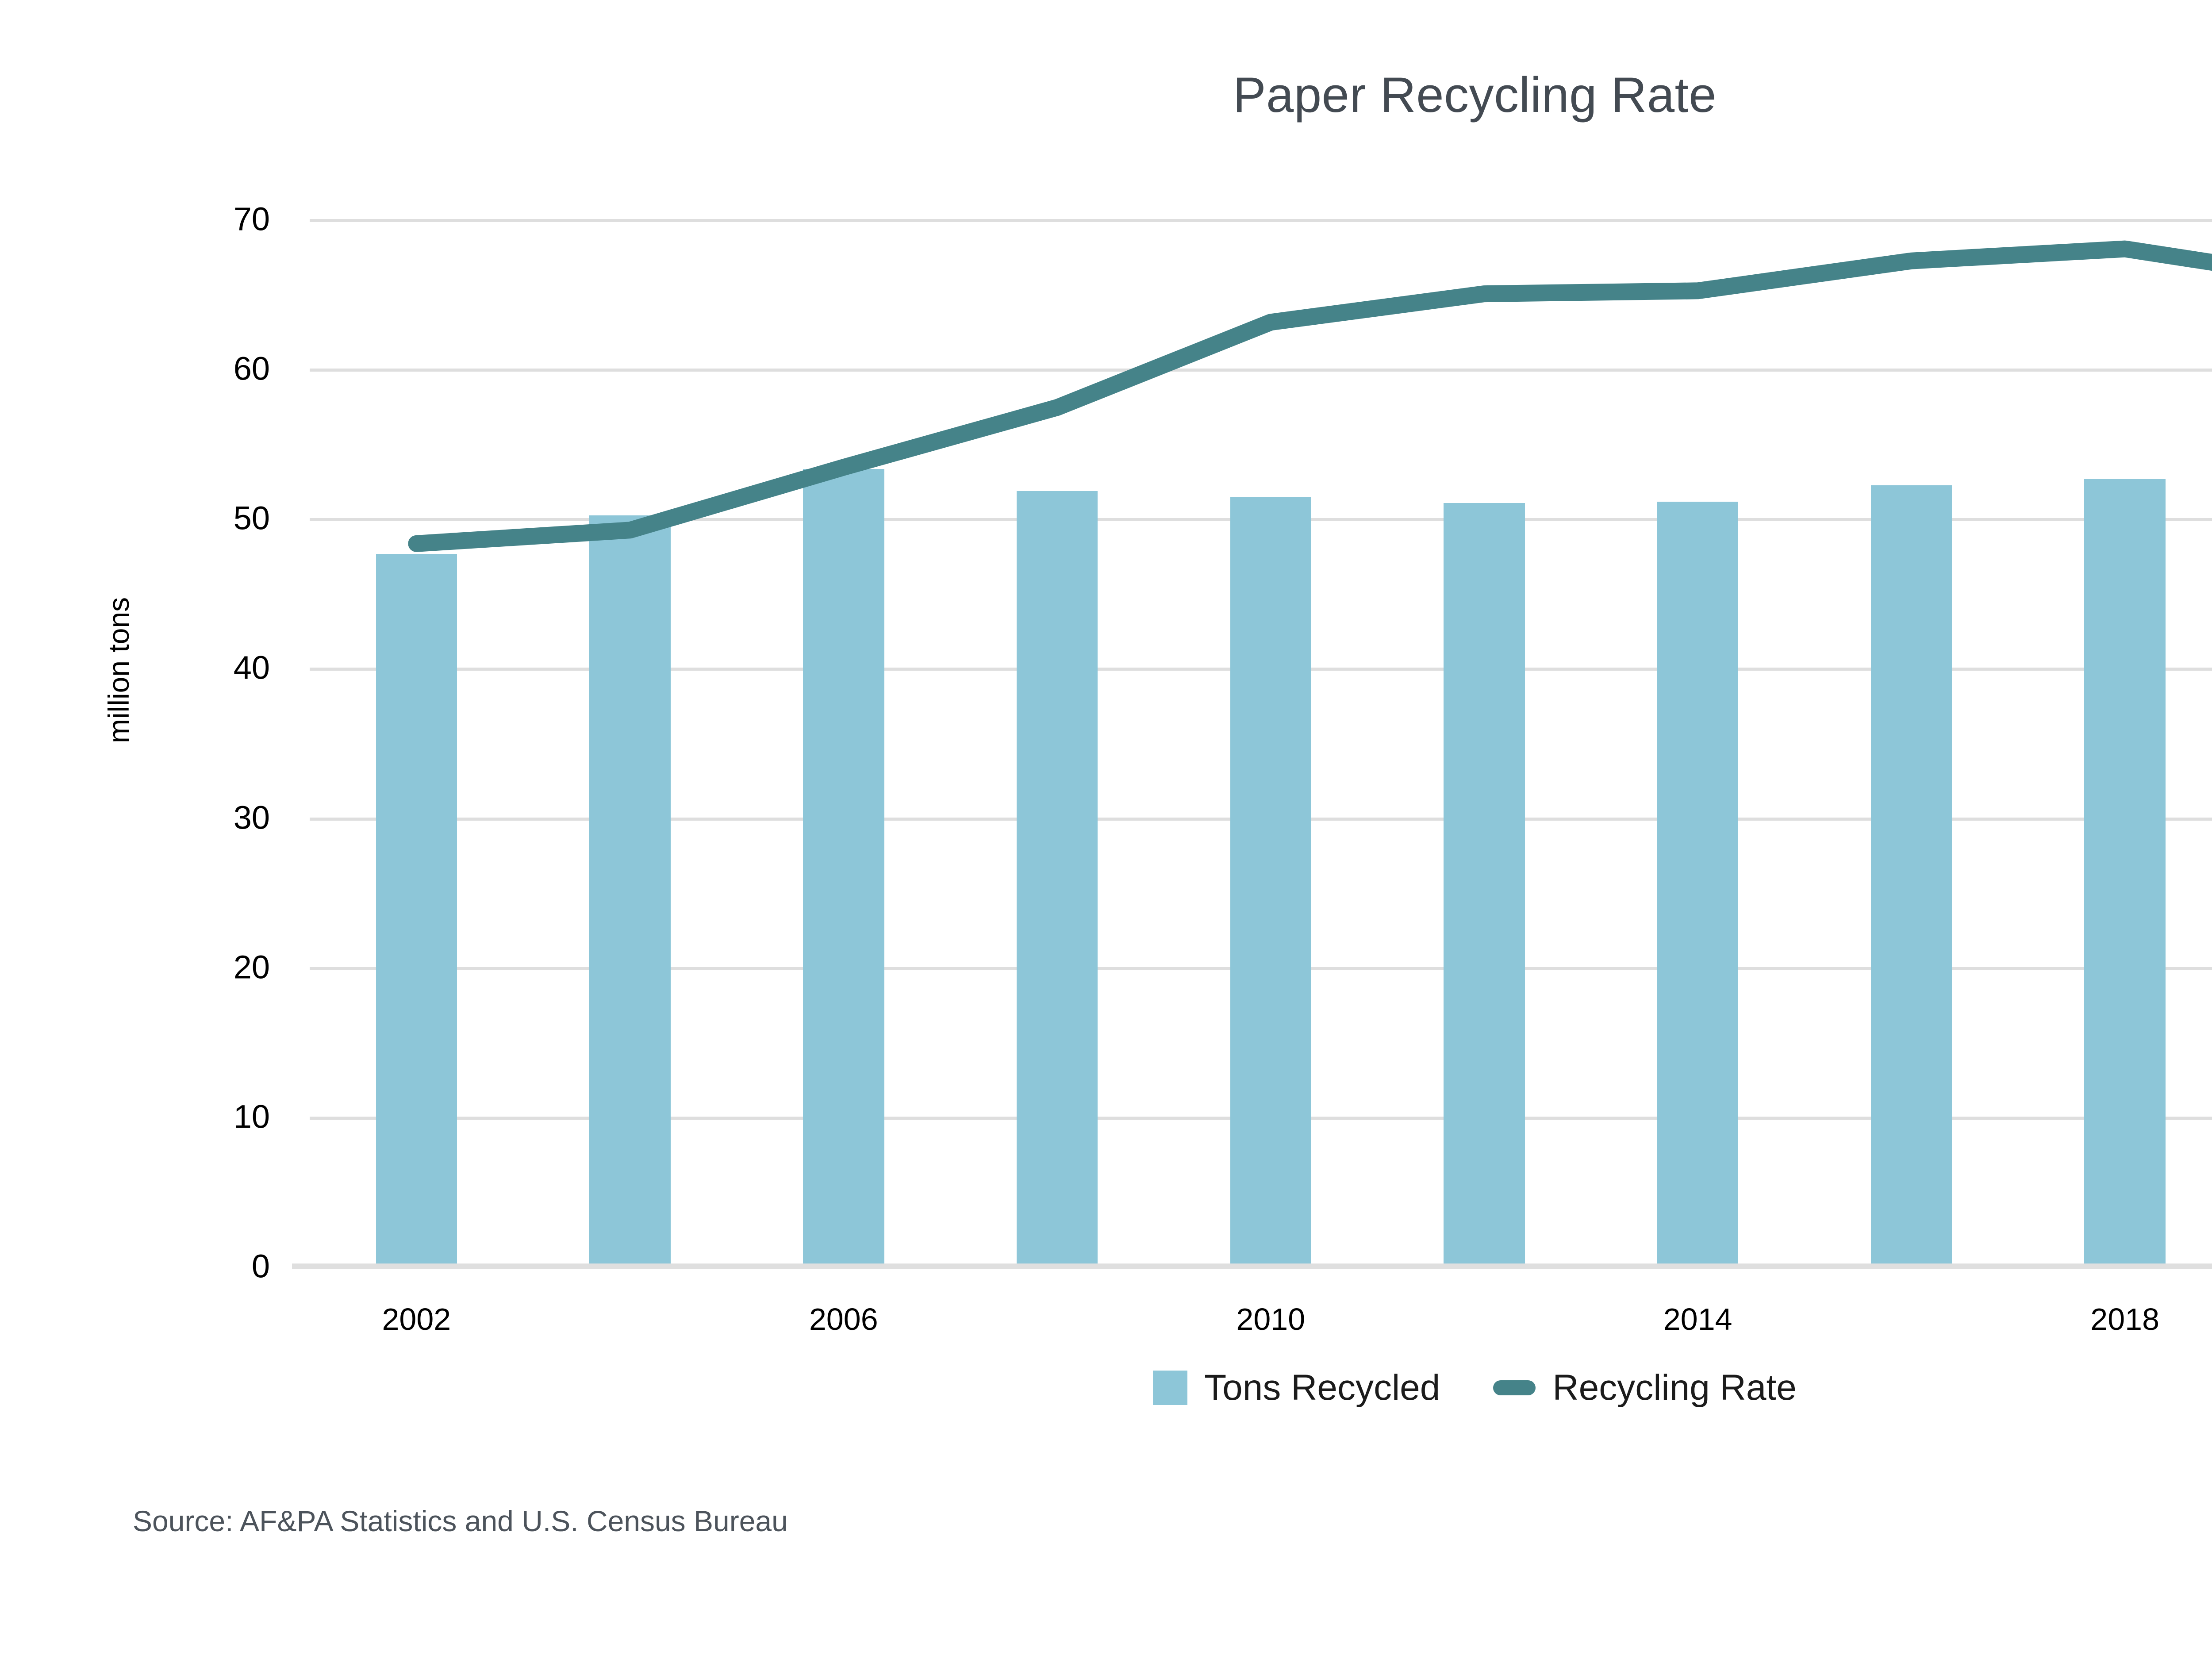  I want to click on bar-2002, so click(417, 910).